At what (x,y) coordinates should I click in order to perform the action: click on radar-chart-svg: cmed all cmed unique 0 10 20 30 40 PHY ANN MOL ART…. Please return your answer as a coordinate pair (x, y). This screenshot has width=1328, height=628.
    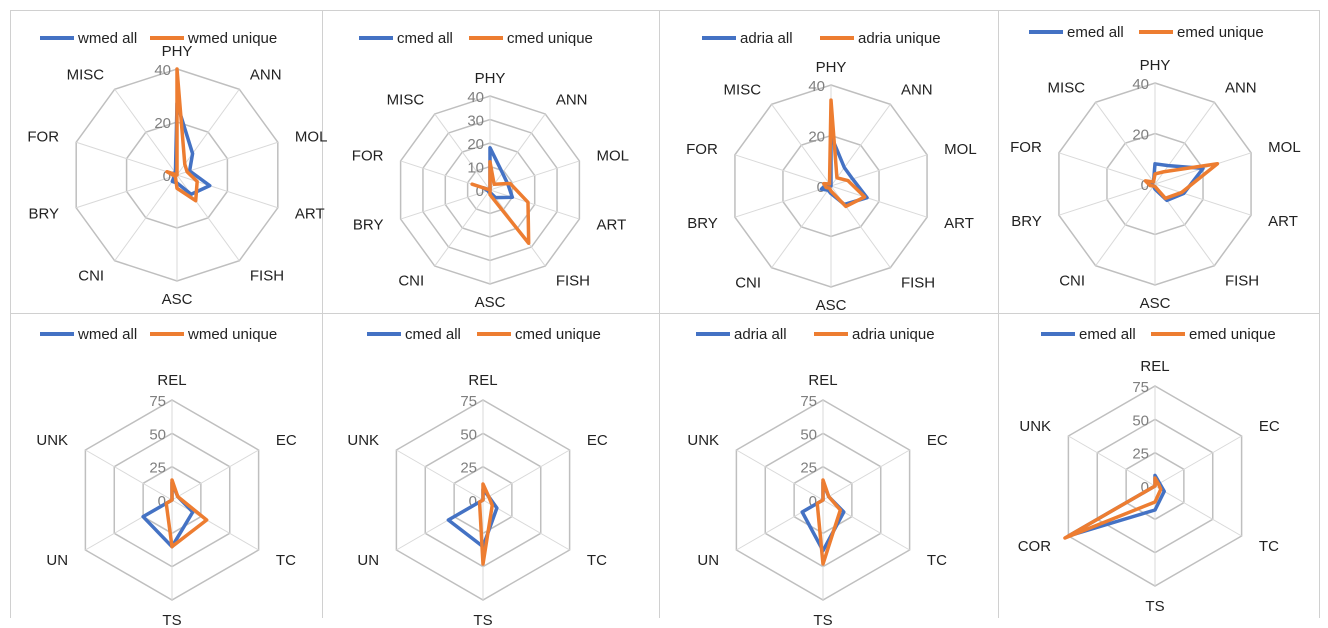
    Looking at the image, I should click on (491, 170).